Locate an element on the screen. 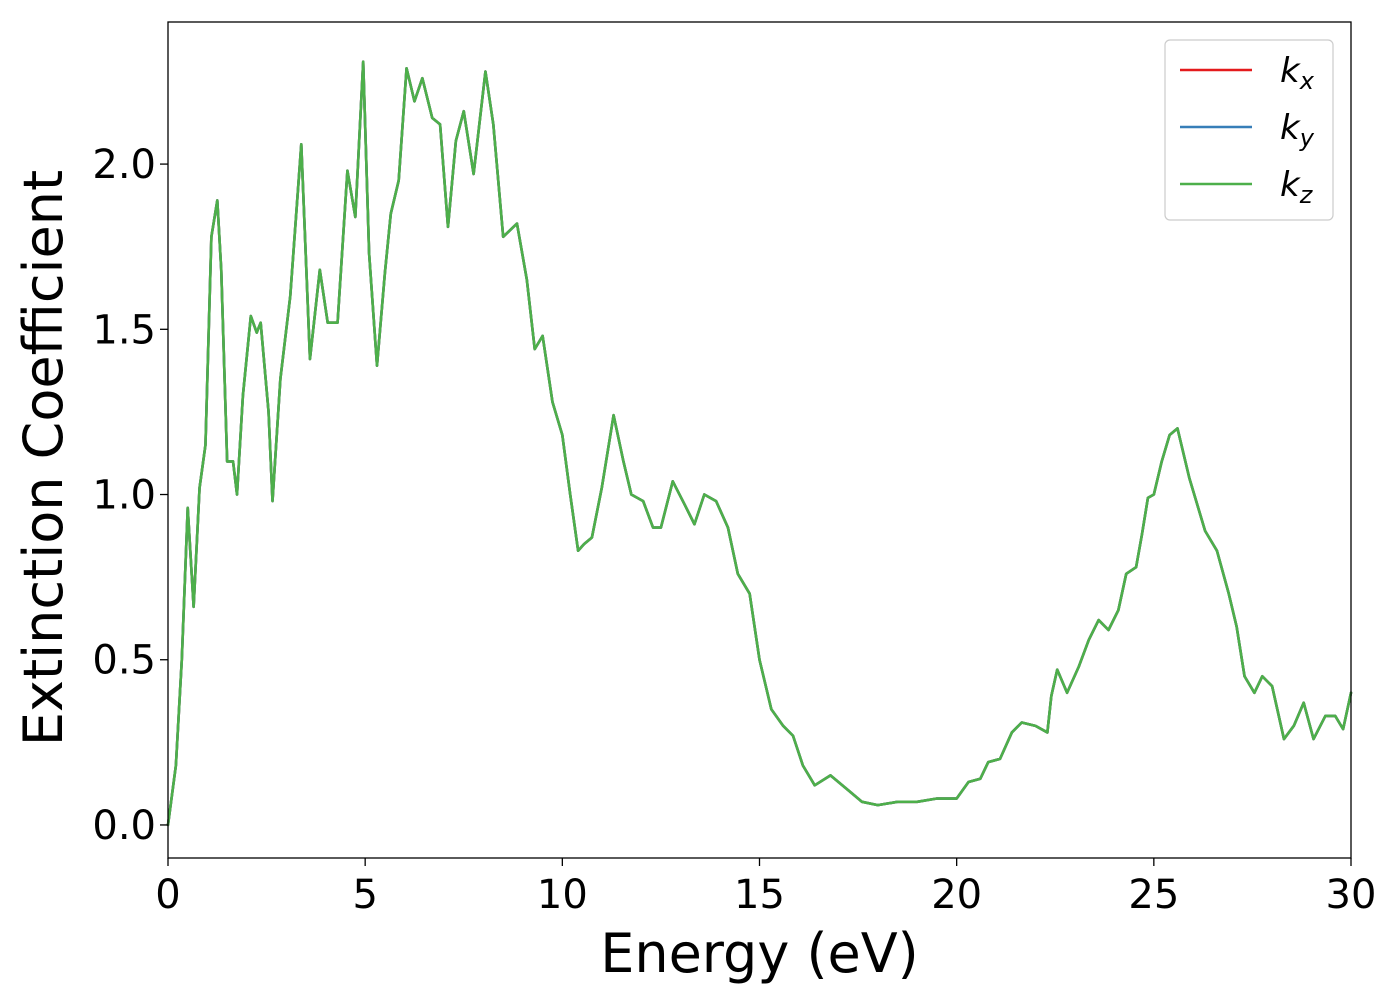 This screenshot has height=1000, width=1400. x-axis-title: Energy (eV) is located at coordinates (759, 953).